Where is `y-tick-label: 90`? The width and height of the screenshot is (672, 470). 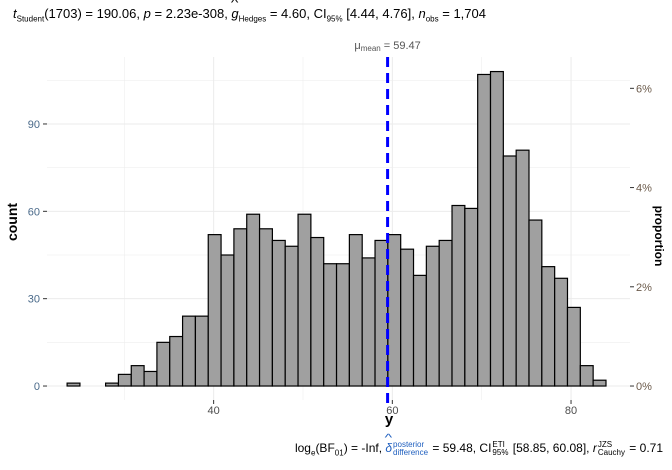
y-tick-label: 90 is located at coordinates (34, 125).